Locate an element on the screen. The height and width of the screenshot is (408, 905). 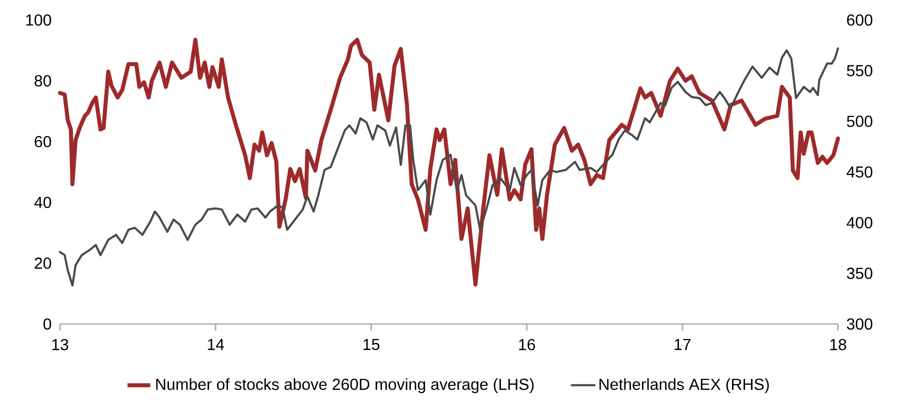
y2-tick-label: 350 is located at coordinates (859, 273).